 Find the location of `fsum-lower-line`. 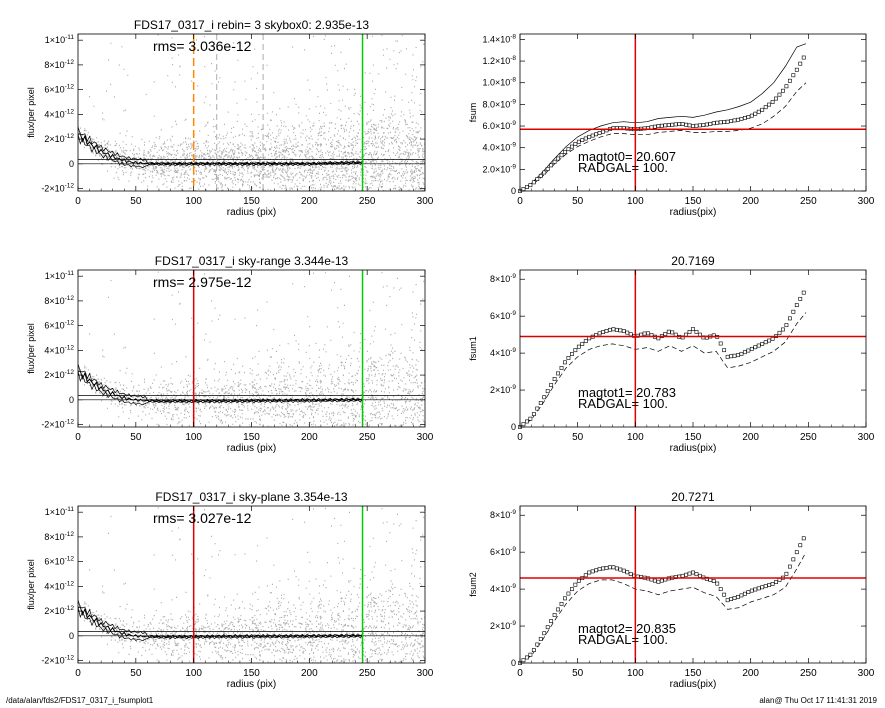

fsum-lower-line is located at coordinates (663, 137).